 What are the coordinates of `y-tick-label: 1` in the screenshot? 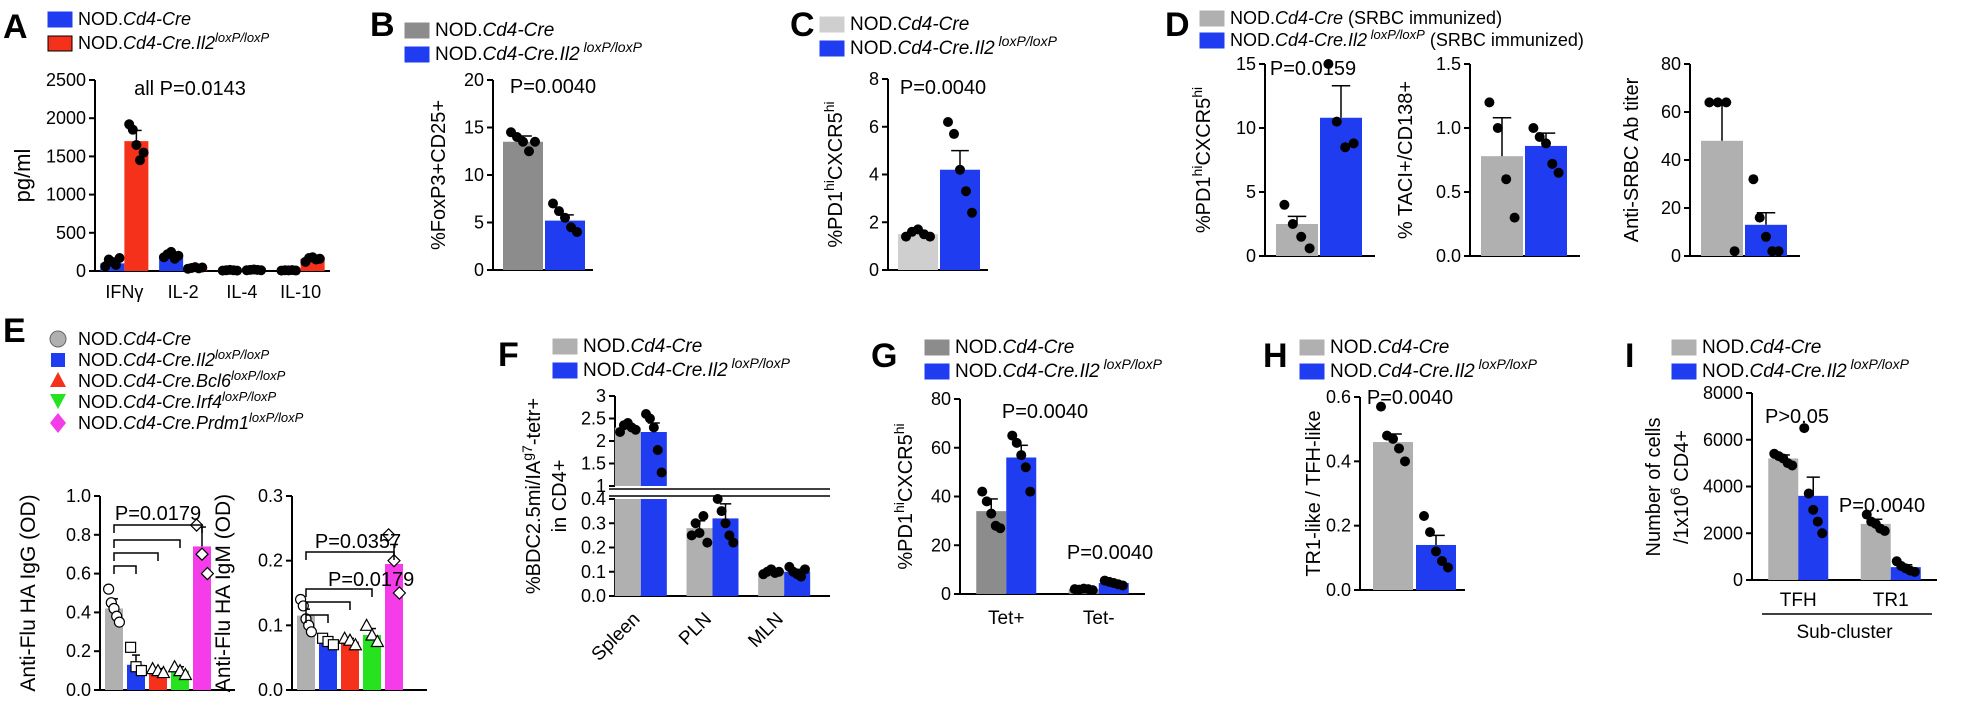 It's located at (601, 486).